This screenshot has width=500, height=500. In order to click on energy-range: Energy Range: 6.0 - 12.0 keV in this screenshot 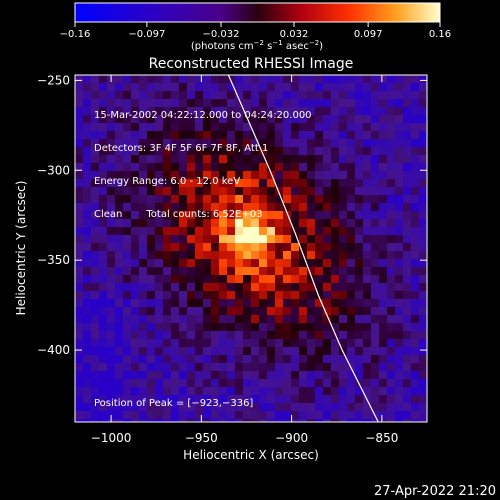, I will do `click(167, 181)`.